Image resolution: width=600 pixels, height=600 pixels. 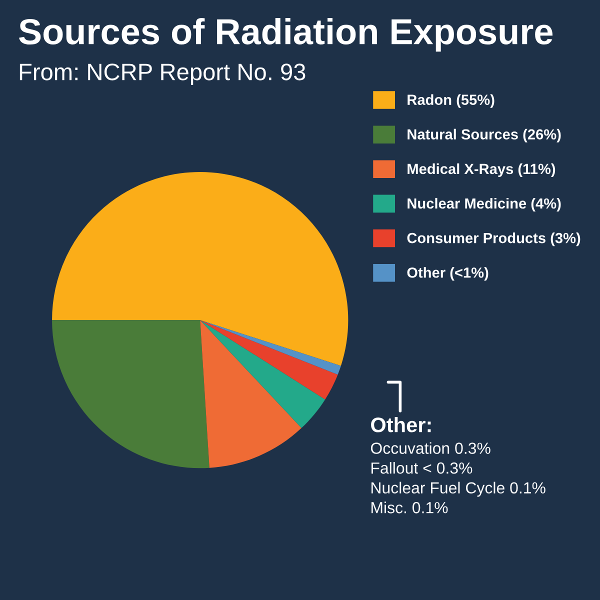 What do you see at coordinates (401, 424) in the screenshot?
I see `text: Other:` at bounding box center [401, 424].